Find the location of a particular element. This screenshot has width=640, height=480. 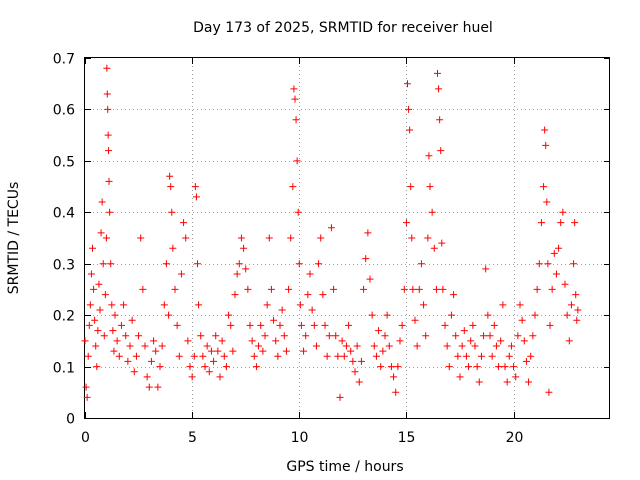

x-tick-label: 0 is located at coordinates (85, 438).